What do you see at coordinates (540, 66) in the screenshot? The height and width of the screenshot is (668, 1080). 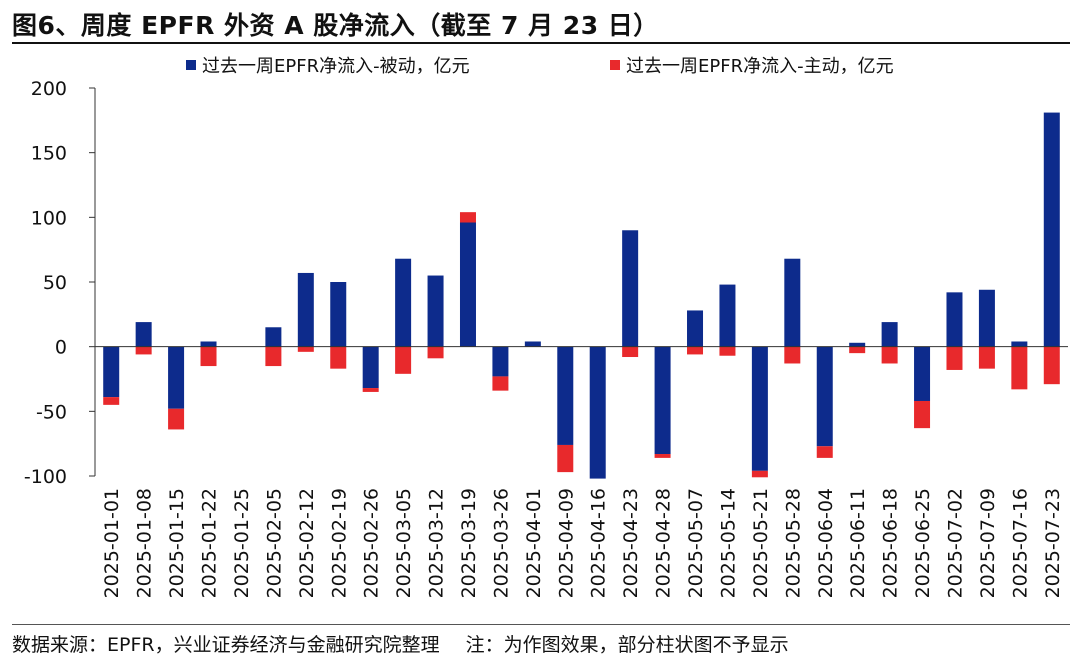 I see `legend: 过去一周EPFR净流入-被动，亿元 过去一周EPFR净流入-主动，亿元` at bounding box center [540, 66].